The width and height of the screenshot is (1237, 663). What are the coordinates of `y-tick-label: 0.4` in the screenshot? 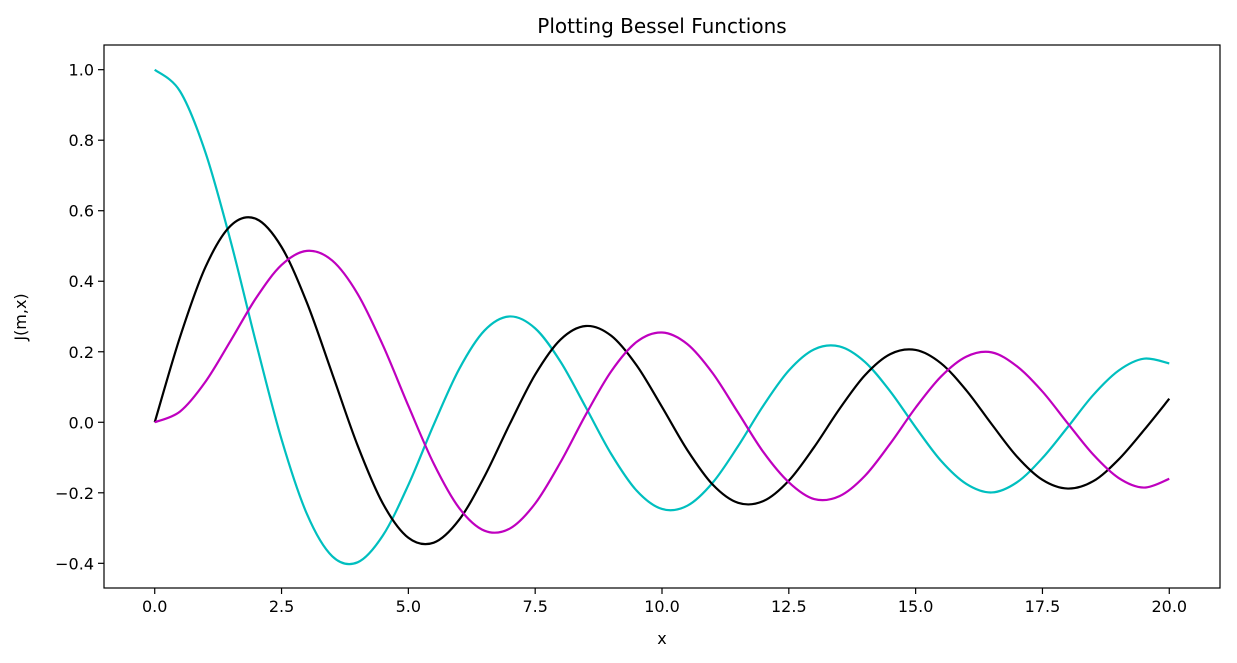 It's located at (81, 281).